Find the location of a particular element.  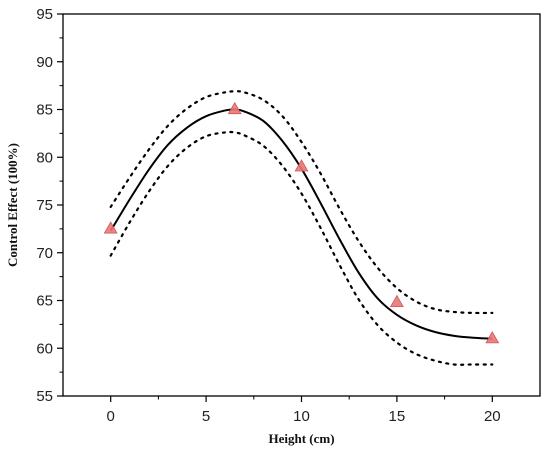

x-tick-label: 15 is located at coordinates (397, 416).